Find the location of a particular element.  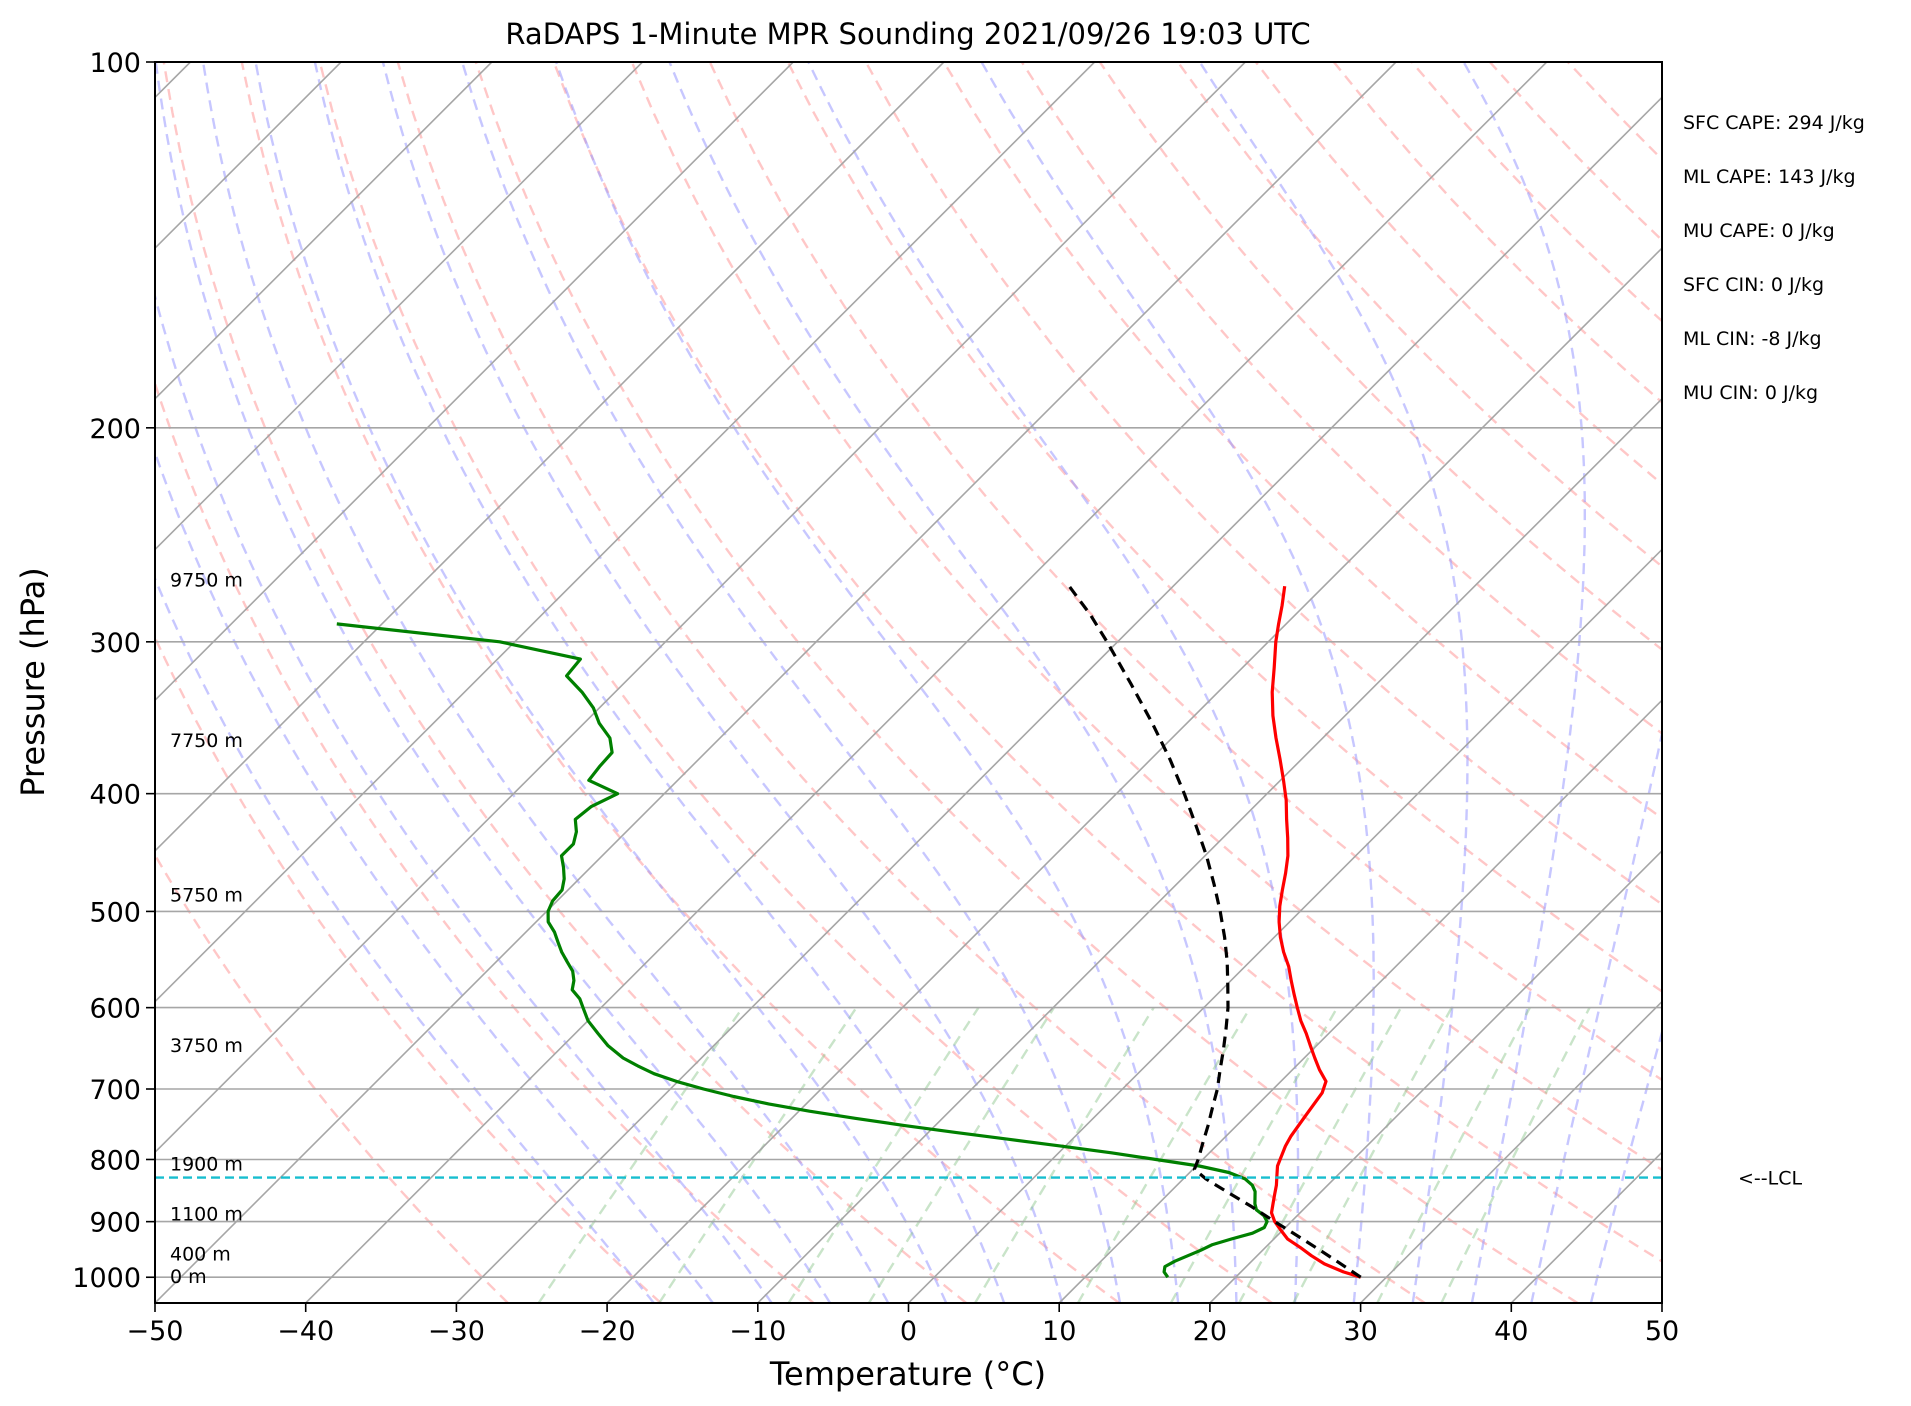

x-tick-label: 40 is located at coordinates (1511, 1331).